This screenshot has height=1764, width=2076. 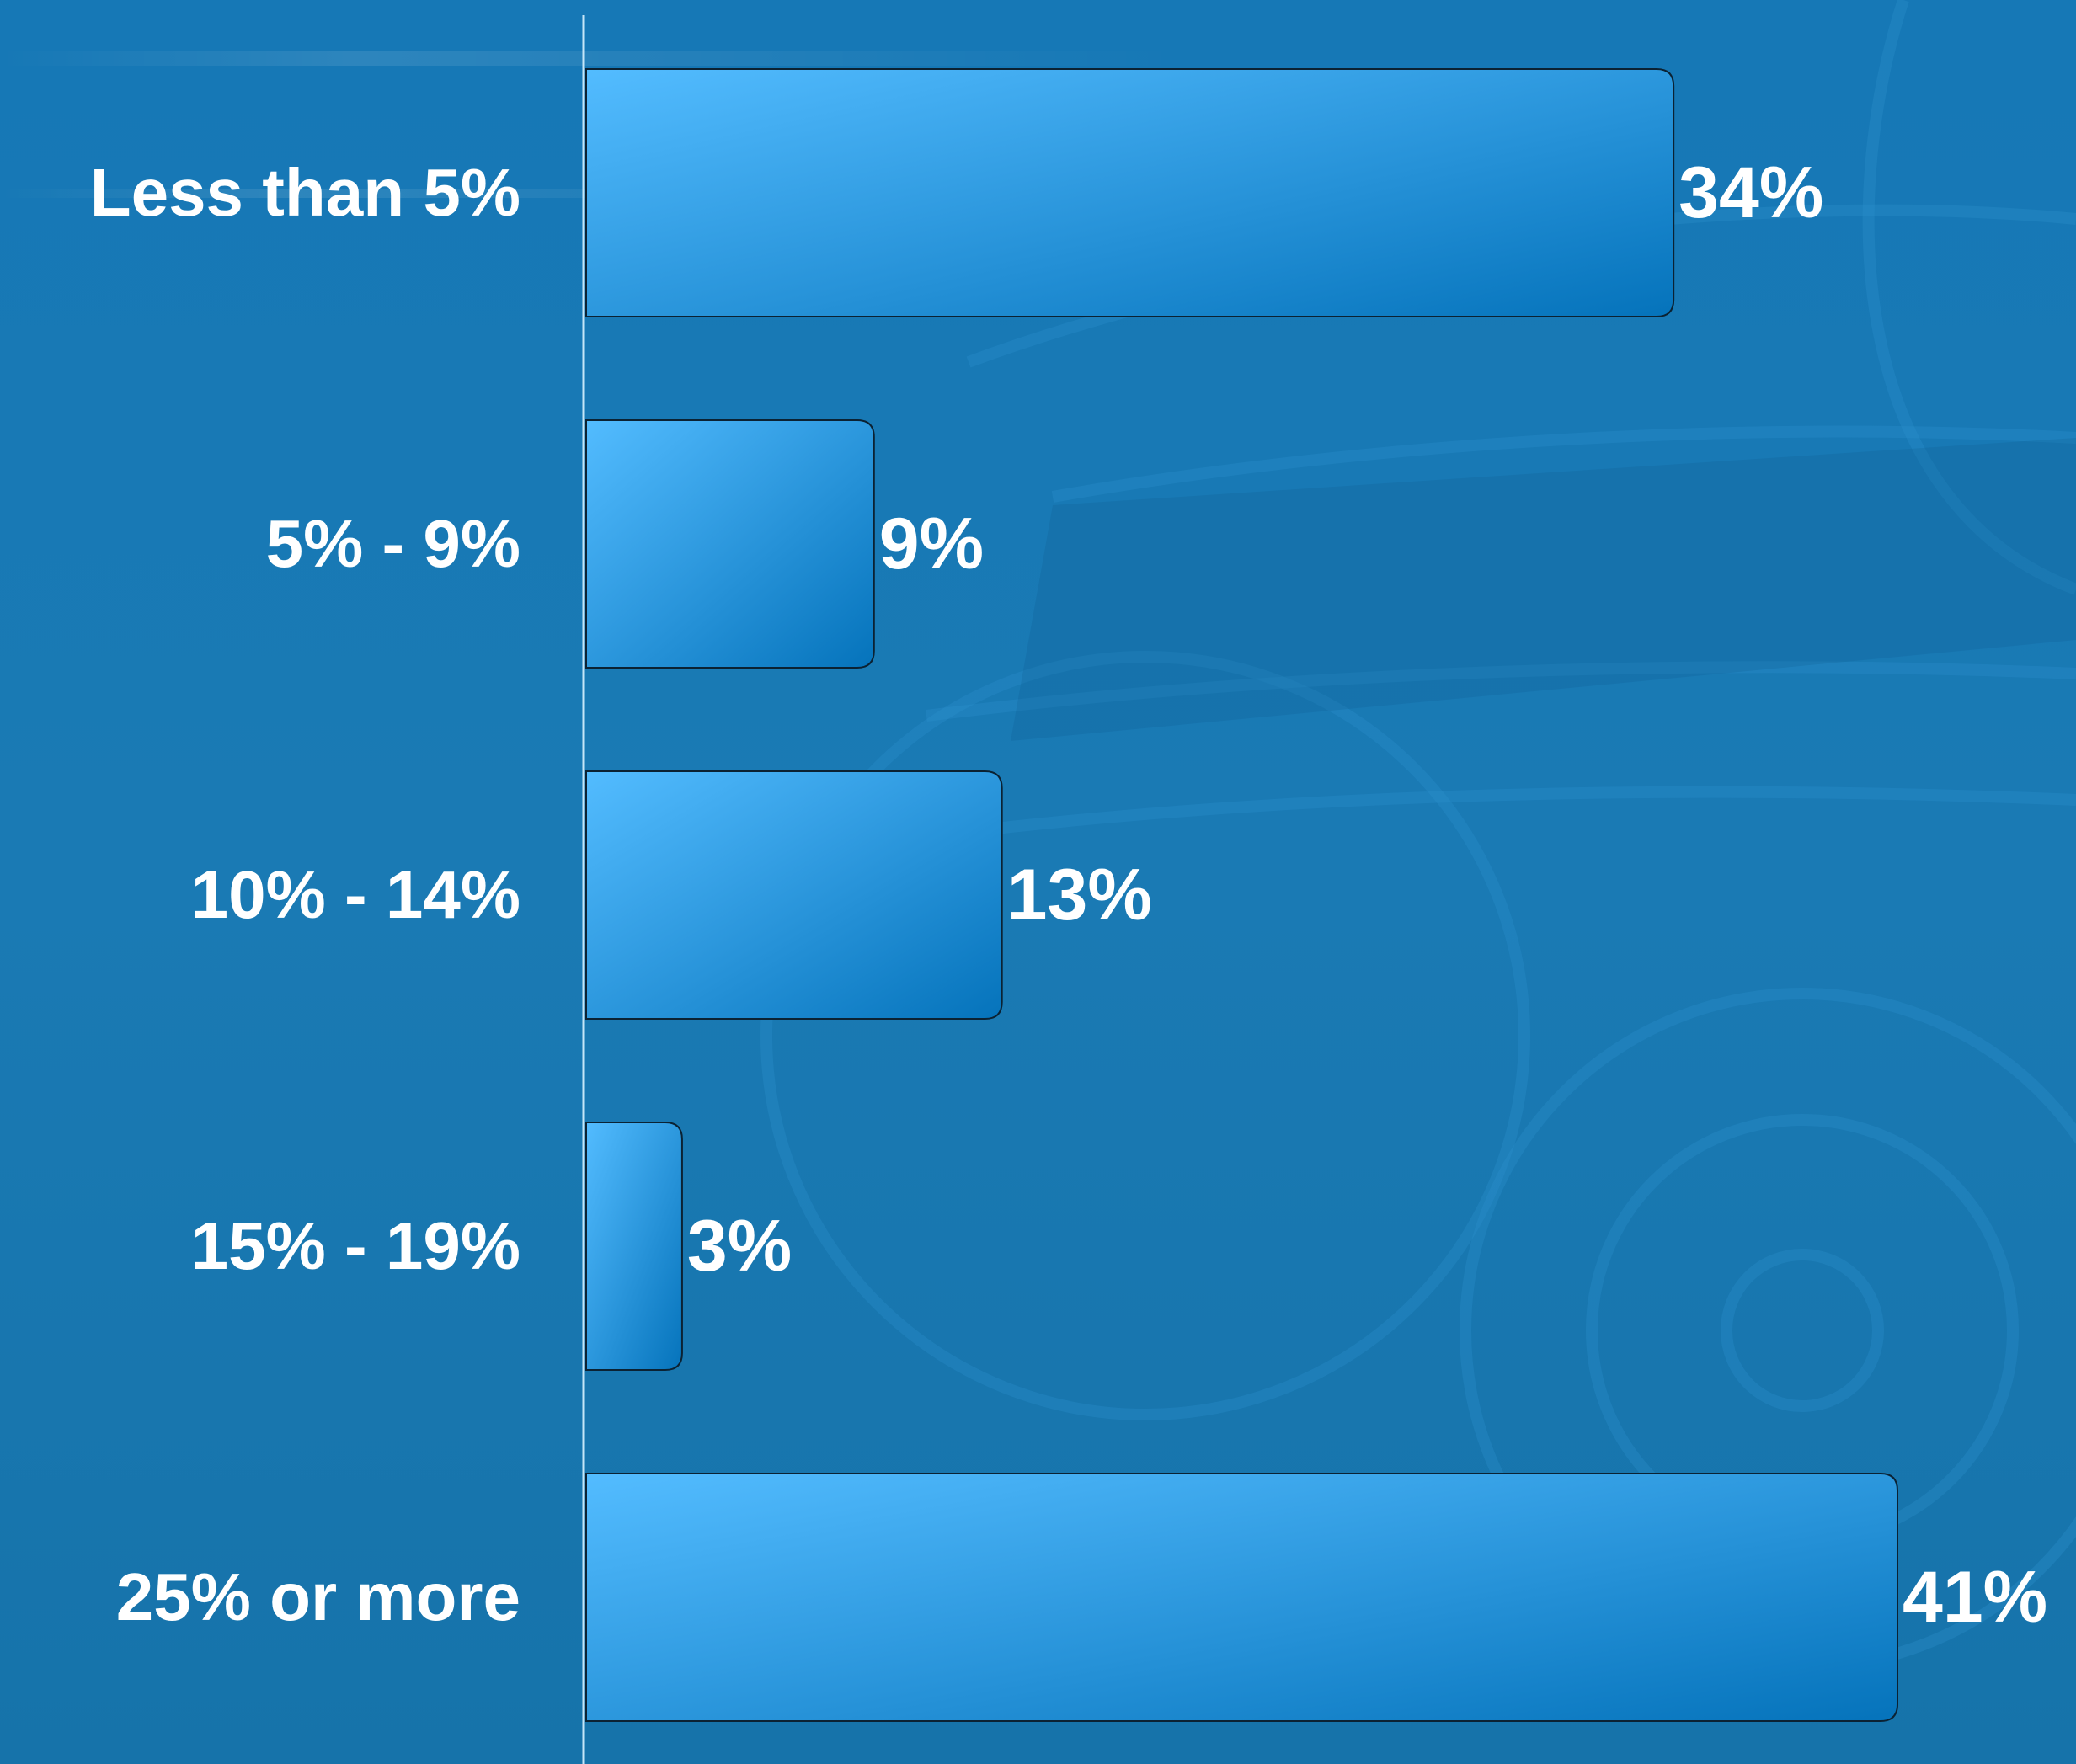 What do you see at coordinates (1975, 1597) in the screenshot?
I see `value-label-4: 41%` at bounding box center [1975, 1597].